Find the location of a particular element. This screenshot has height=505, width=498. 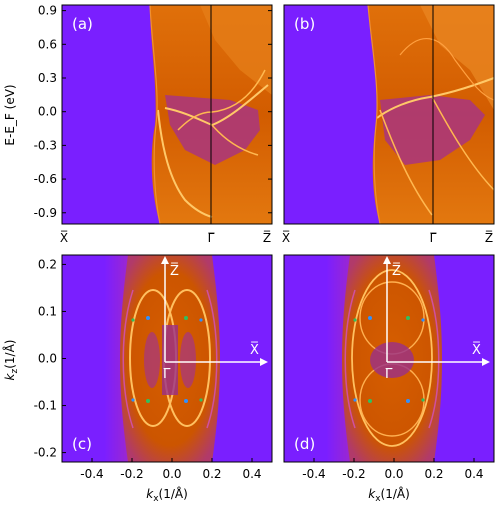

ytick-label: -0.1 is located at coordinates (45, 406).